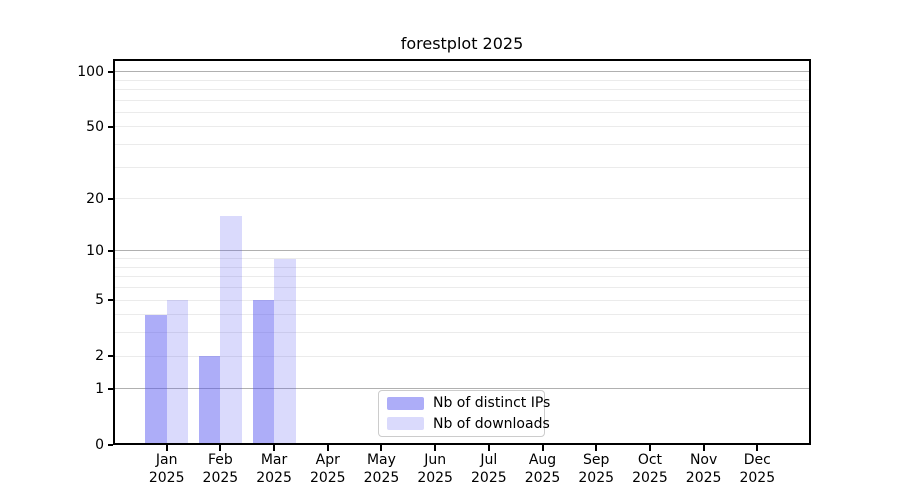 The image size is (900, 500). What do you see at coordinates (492, 403) in the screenshot?
I see `legend-label-distinct-ips: Nb of distinct IPs` at bounding box center [492, 403].